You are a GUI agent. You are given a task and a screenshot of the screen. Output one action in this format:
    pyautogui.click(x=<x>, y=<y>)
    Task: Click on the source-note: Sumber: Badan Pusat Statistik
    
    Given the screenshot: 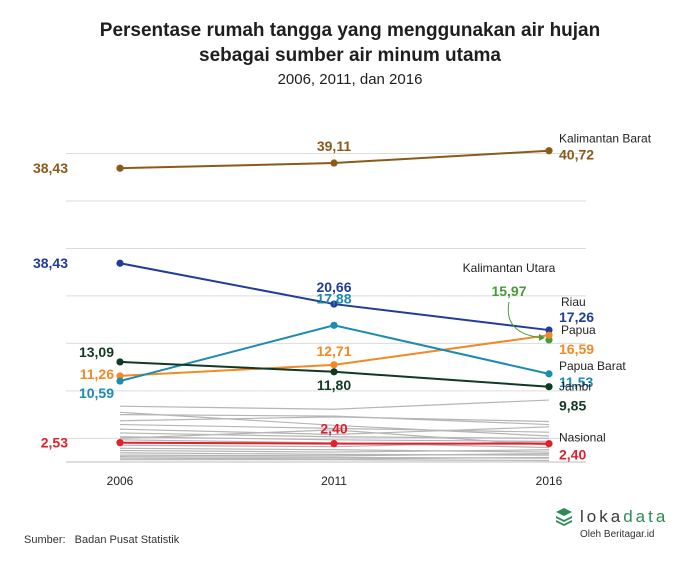 What is the action you would take?
    pyautogui.click(x=101, y=540)
    